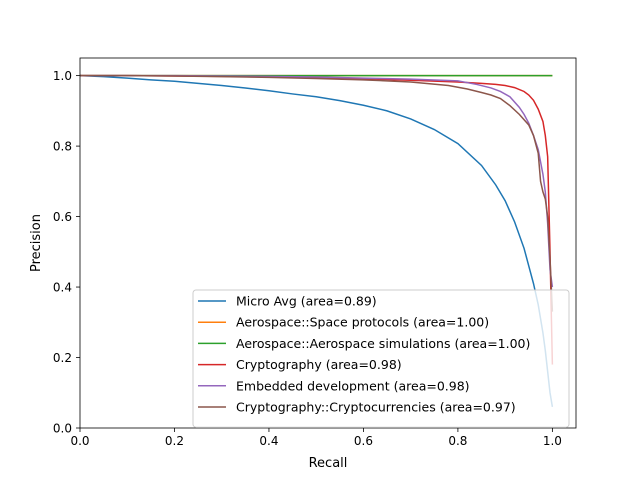  I want to click on x-axis-label: Recall, so click(328, 463).